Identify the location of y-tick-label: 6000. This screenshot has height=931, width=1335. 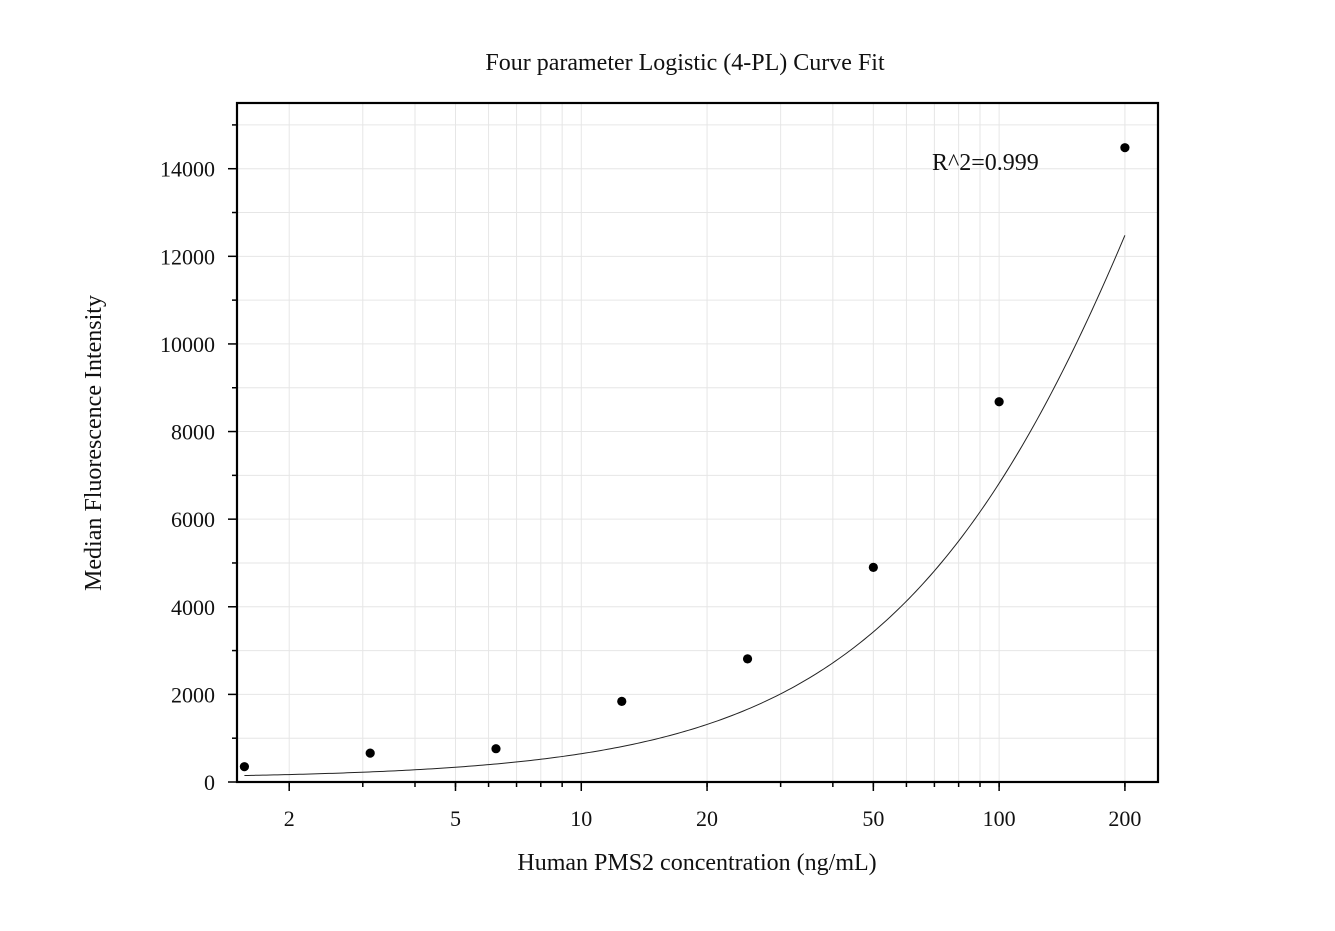
(193, 519).